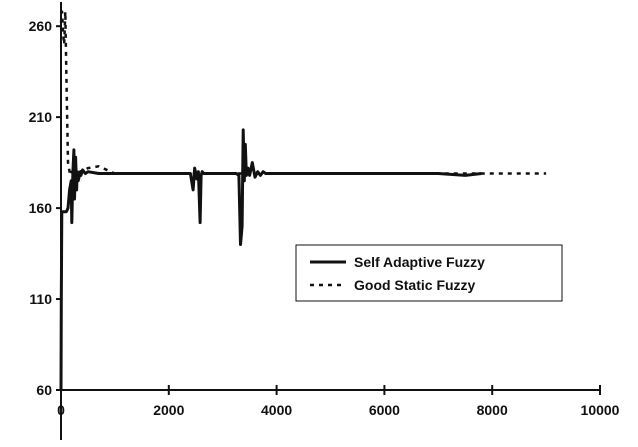  Describe the element at coordinates (384, 410) in the screenshot. I see `x-tick-label: 6000` at that location.